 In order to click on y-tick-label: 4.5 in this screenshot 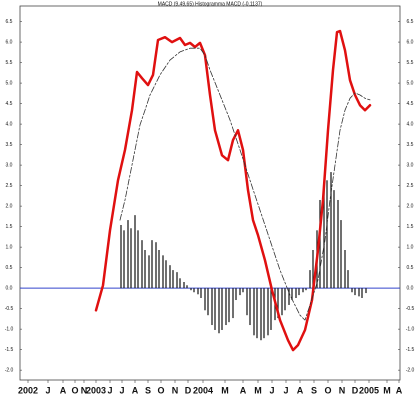, I will do `click(9, 104)`.